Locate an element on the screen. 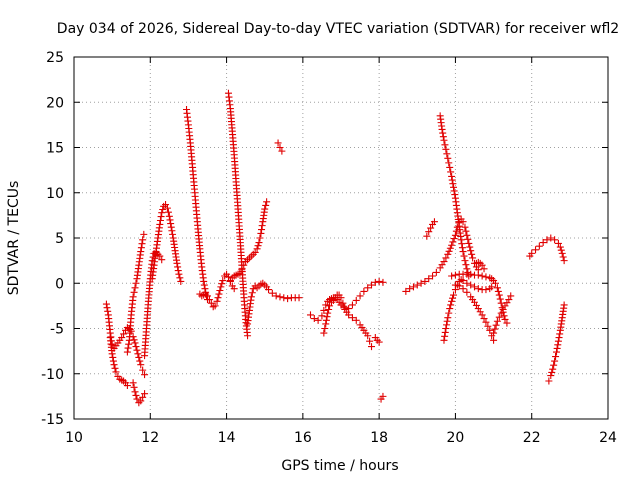 Image resolution: width=640 pixels, height=480 pixels. x-tick-label: 16 is located at coordinates (303, 438).